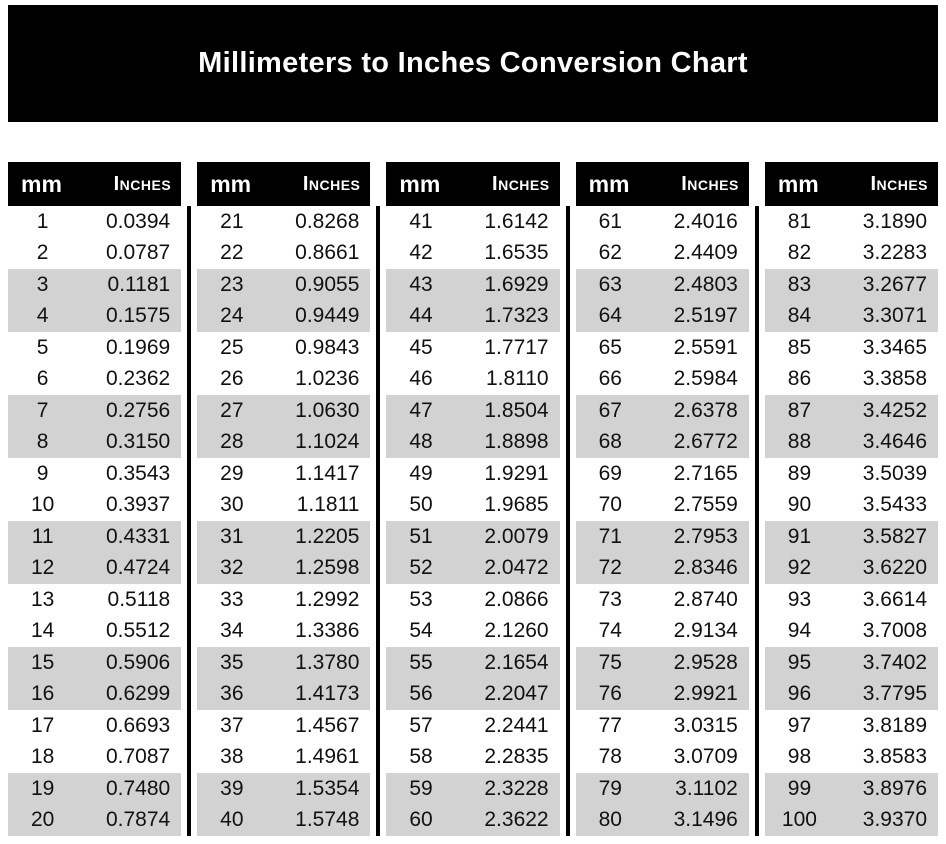 The image size is (946, 844). I want to click on mm-cell: 76, so click(610, 694).